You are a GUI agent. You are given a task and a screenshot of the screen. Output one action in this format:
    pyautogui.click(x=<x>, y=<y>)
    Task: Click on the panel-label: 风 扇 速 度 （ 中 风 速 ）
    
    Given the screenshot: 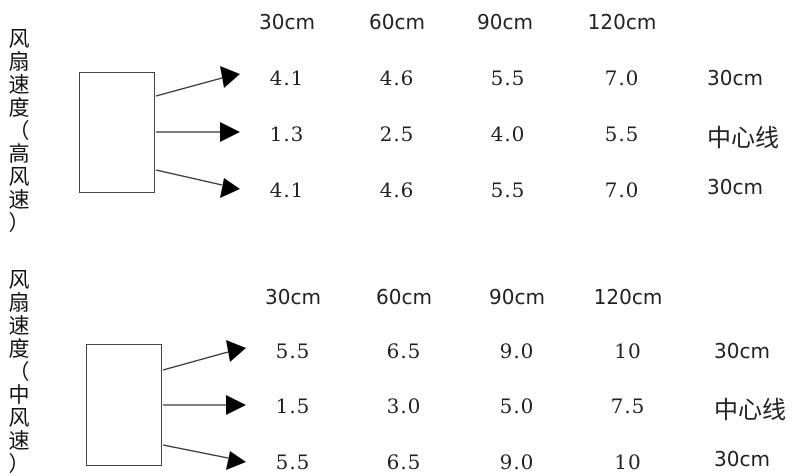 What is the action you would take?
    pyautogui.click(x=19, y=372)
    